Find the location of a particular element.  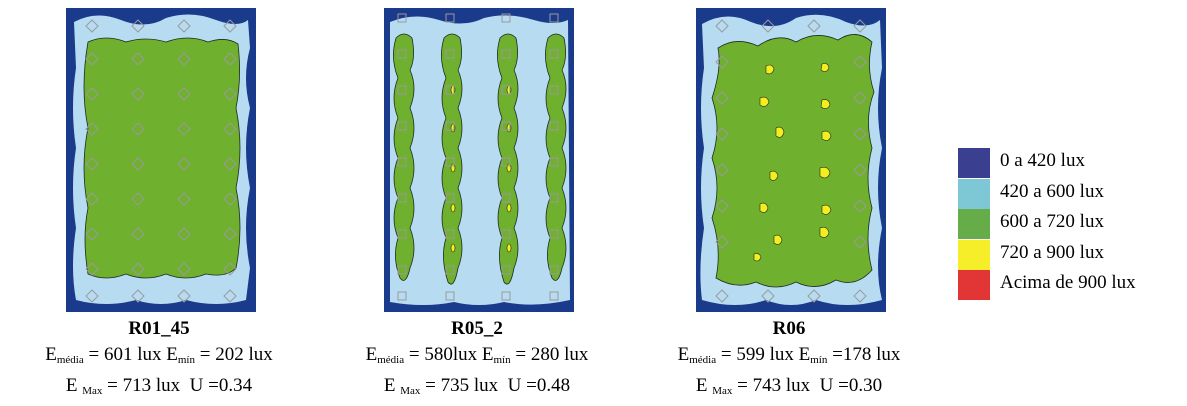

legend-label: Acima de 900 lux is located at coordinates (1068, 283).